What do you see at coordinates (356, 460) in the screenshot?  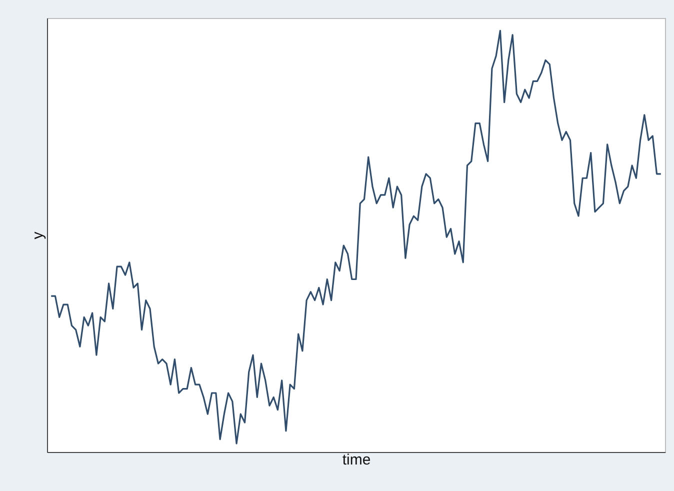 I see `x-axis-title: time` at bounding box center [356, 460].